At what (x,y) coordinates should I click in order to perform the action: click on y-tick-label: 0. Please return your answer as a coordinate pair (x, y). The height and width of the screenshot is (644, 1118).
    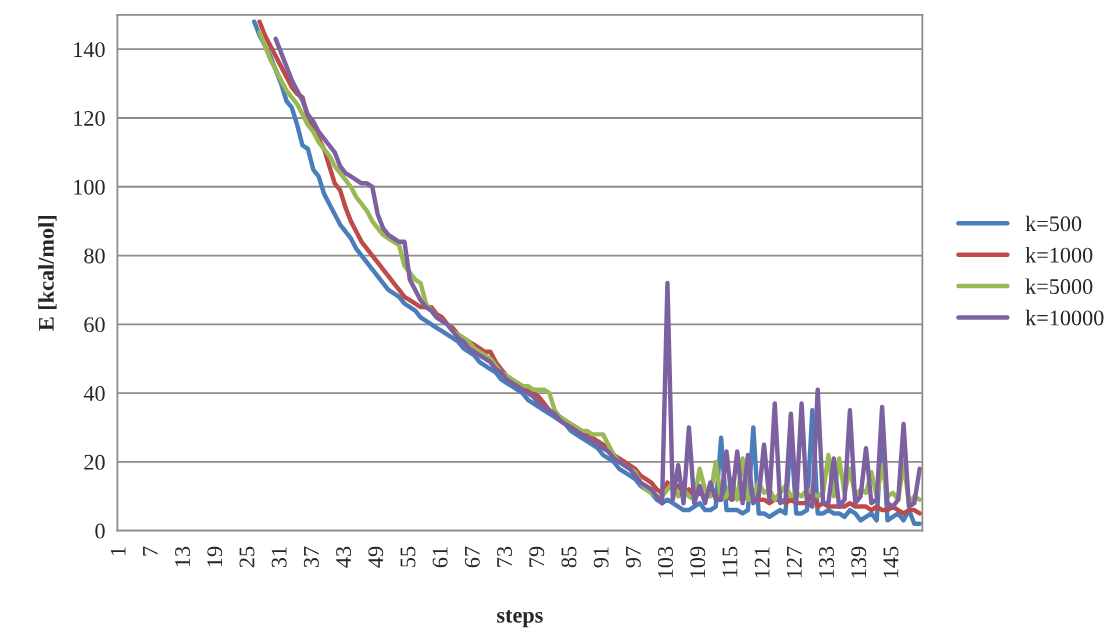
    Looking at the image, I should click on (100, 531).